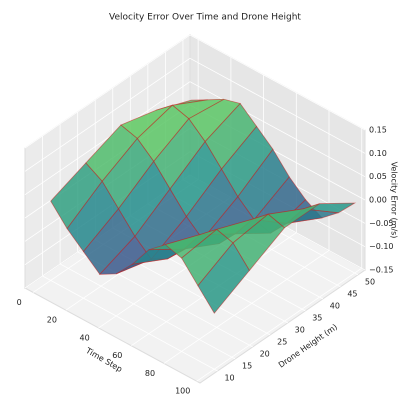  What do you see at coordinates (335, 305) in the screenshot?
I see `y-tick-label: 40` at bounding box center [335, 305].